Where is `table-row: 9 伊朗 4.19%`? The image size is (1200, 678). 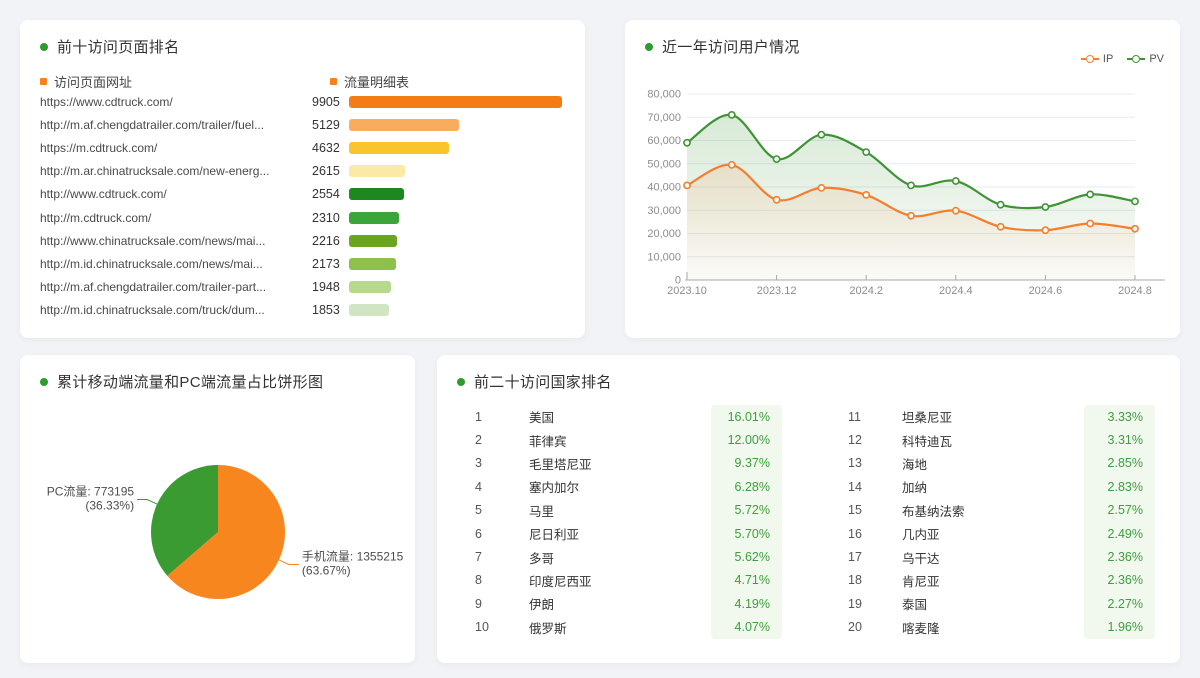 table-row: 9 伊朗 4.19% is located at coordinates (628, 604).